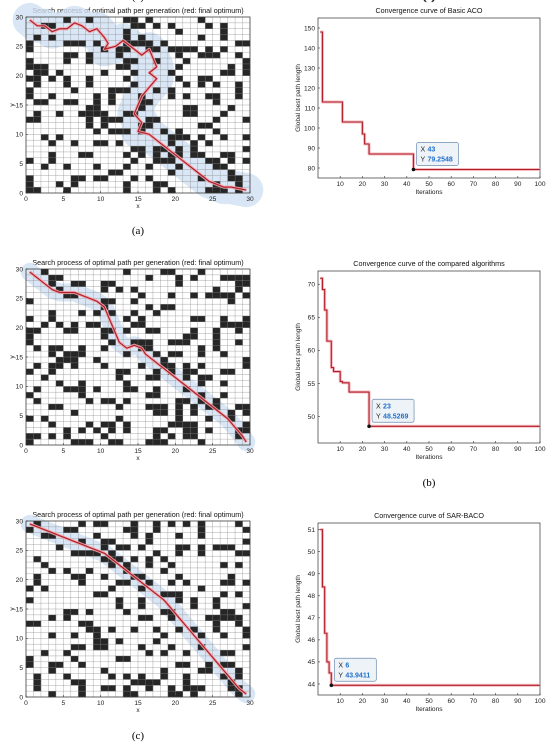 This screenshot has width=550, height=751. What do you see at coordinates (21, 164) in the screenshot?
I see `y-tick-label: 5` at bounding box center [21, 164].